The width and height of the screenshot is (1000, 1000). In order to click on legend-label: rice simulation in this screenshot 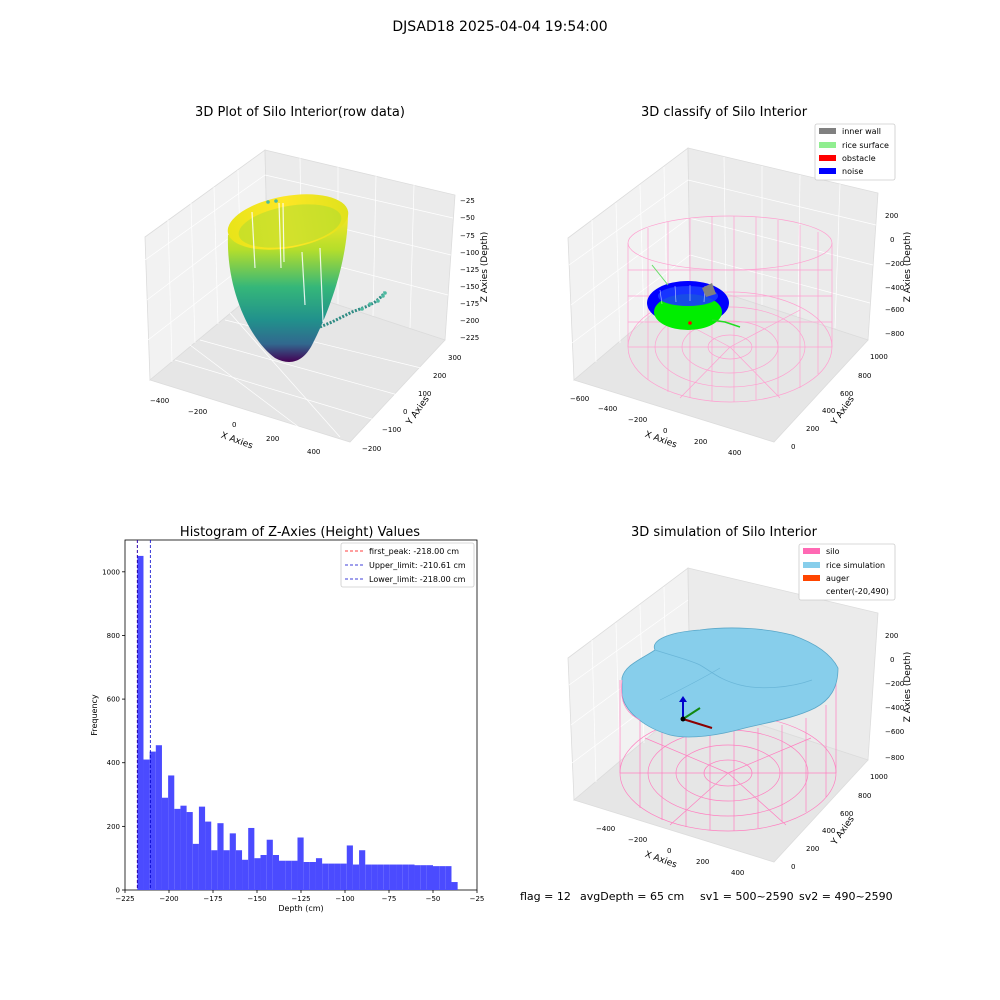, I will do `click(855, 565)`.